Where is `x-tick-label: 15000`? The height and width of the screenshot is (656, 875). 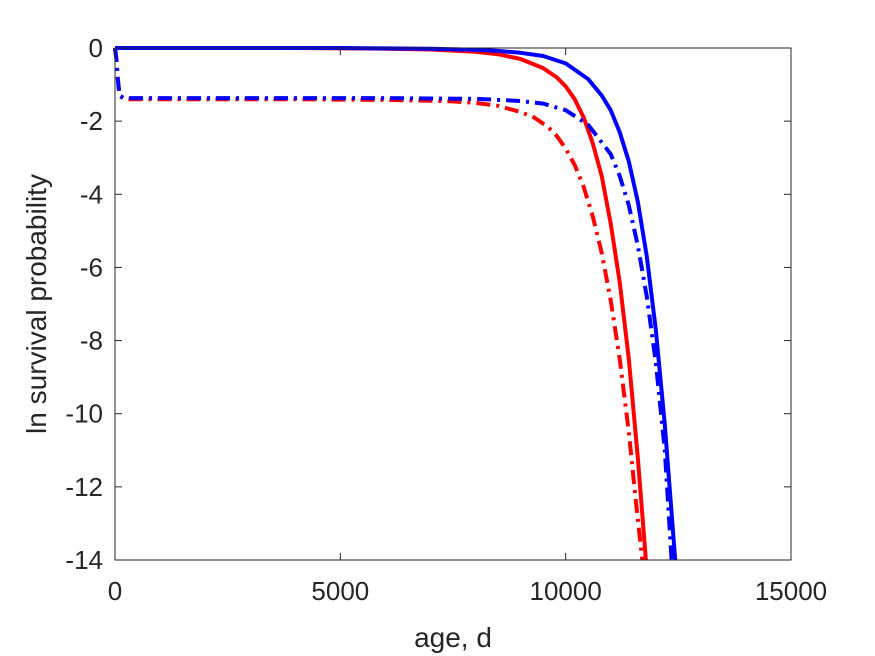 x-tick-label: 15000 is located at coordinates (791, 591).